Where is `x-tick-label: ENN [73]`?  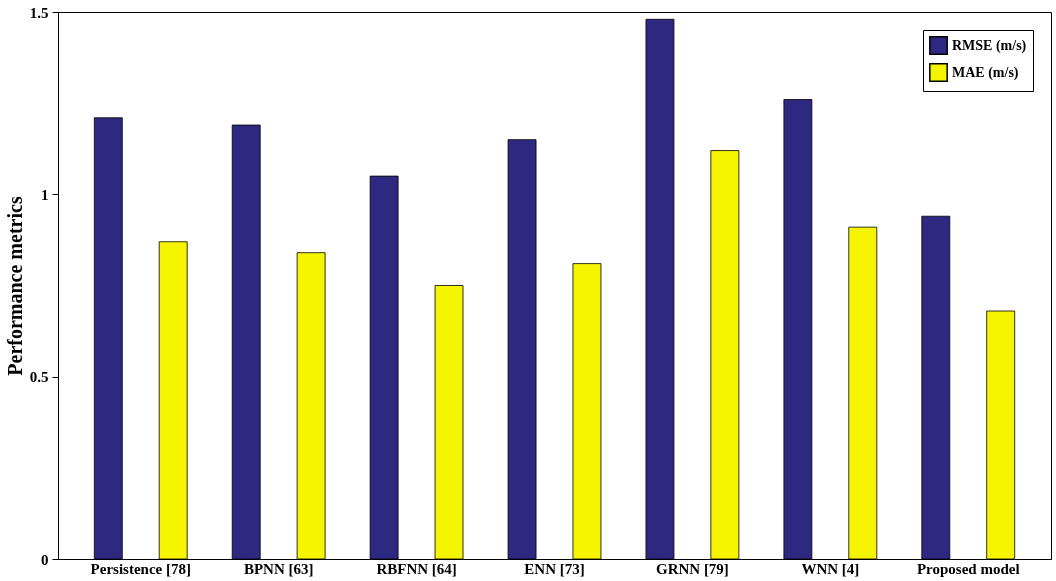
x-tick-label: ENN [73] is located at coordinates (554, 568).